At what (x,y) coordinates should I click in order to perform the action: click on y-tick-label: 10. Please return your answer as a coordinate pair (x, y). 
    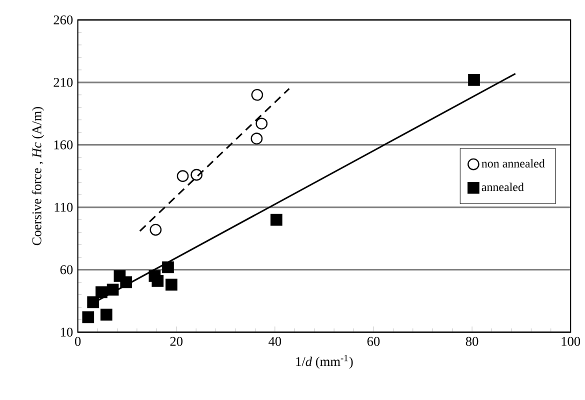
    Looking at the image, I should click on (66, 332).